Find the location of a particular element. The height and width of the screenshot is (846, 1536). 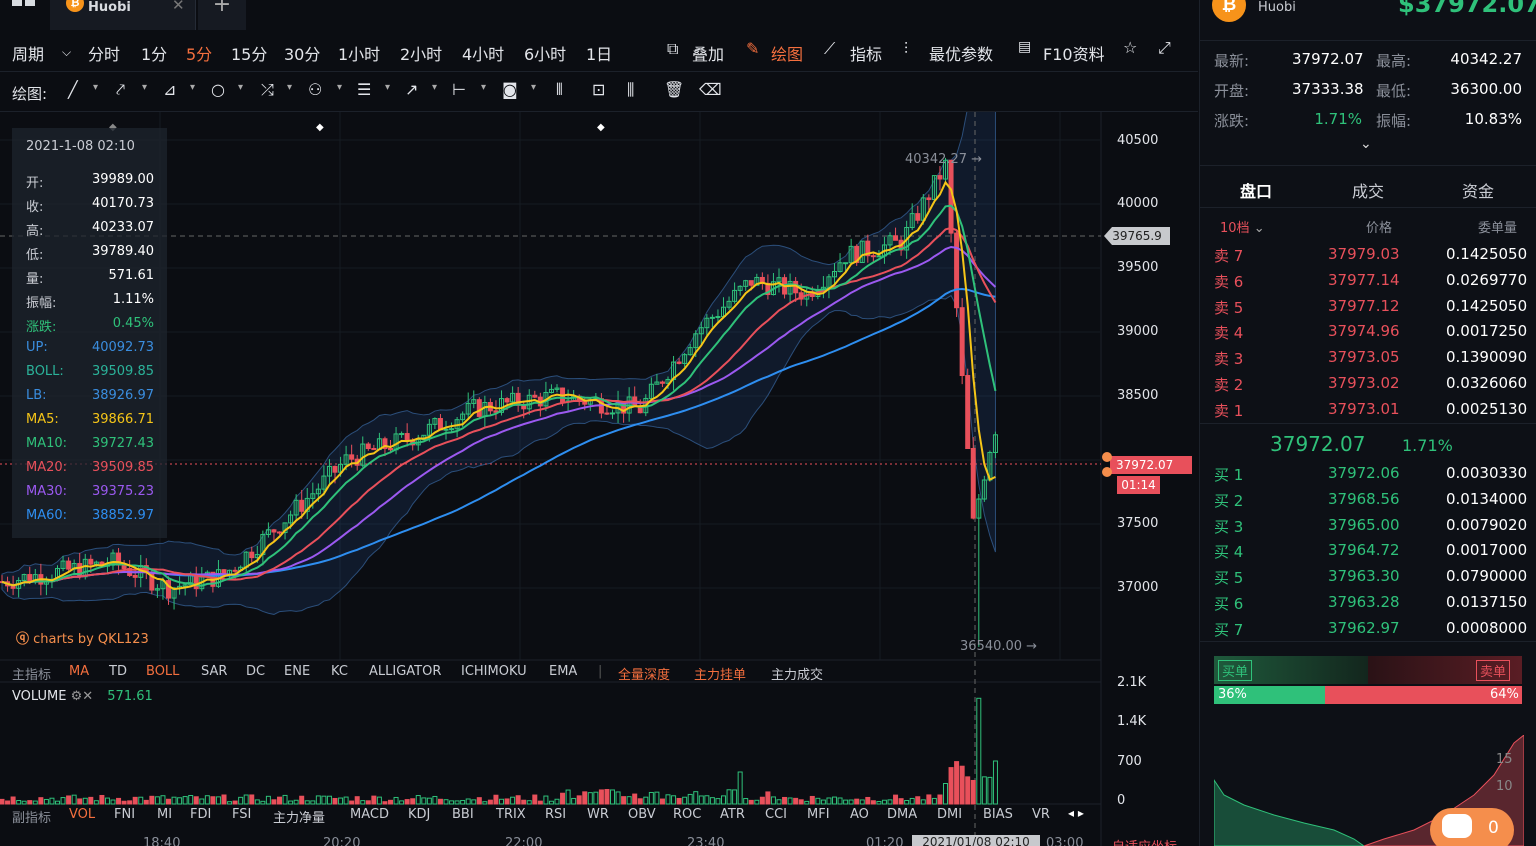

sub-indicator-item: MI is located at coordinates (165, 814).